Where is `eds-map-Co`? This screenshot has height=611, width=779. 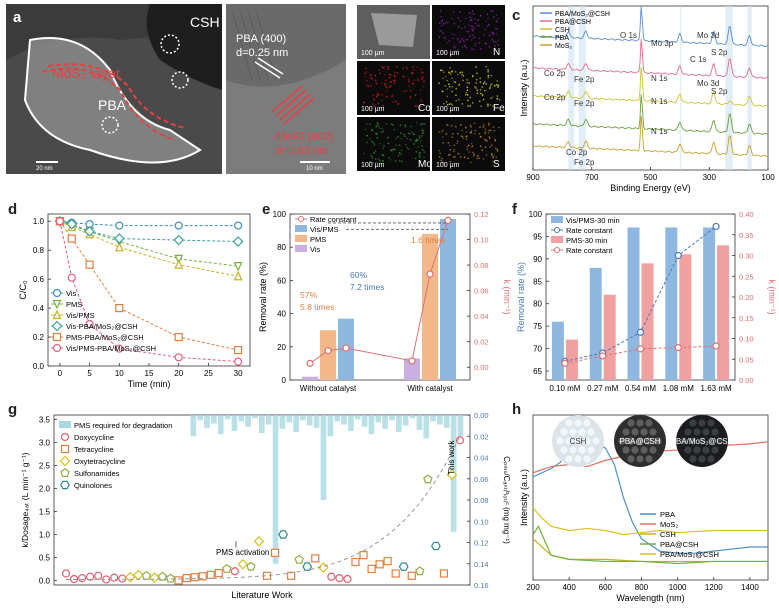
eds-map-Co is located at coordinates (393, 88).